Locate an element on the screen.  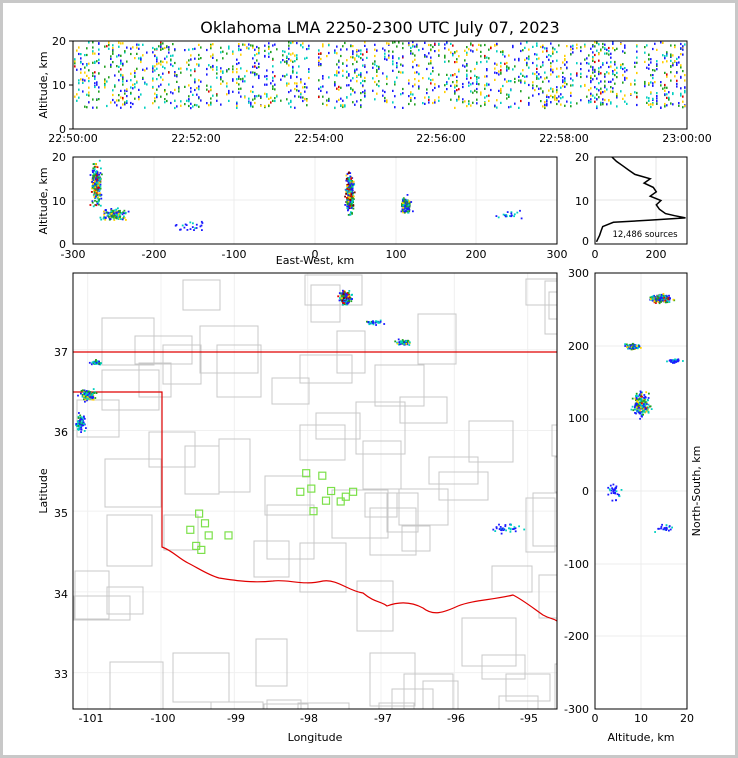
county-outline is located at coordinates (102, 608).